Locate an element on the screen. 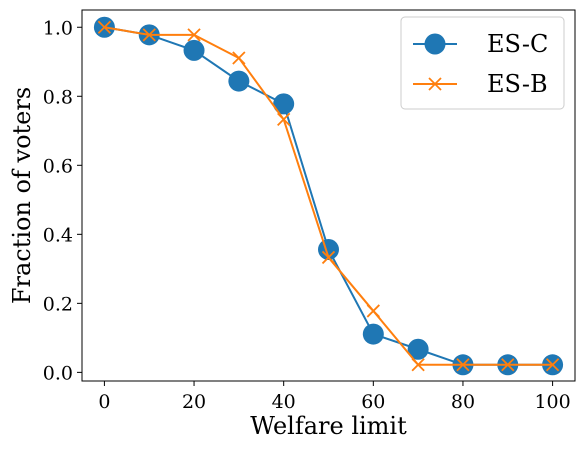  y-tick-label: 0.6 is located at coordinates (58, 166).